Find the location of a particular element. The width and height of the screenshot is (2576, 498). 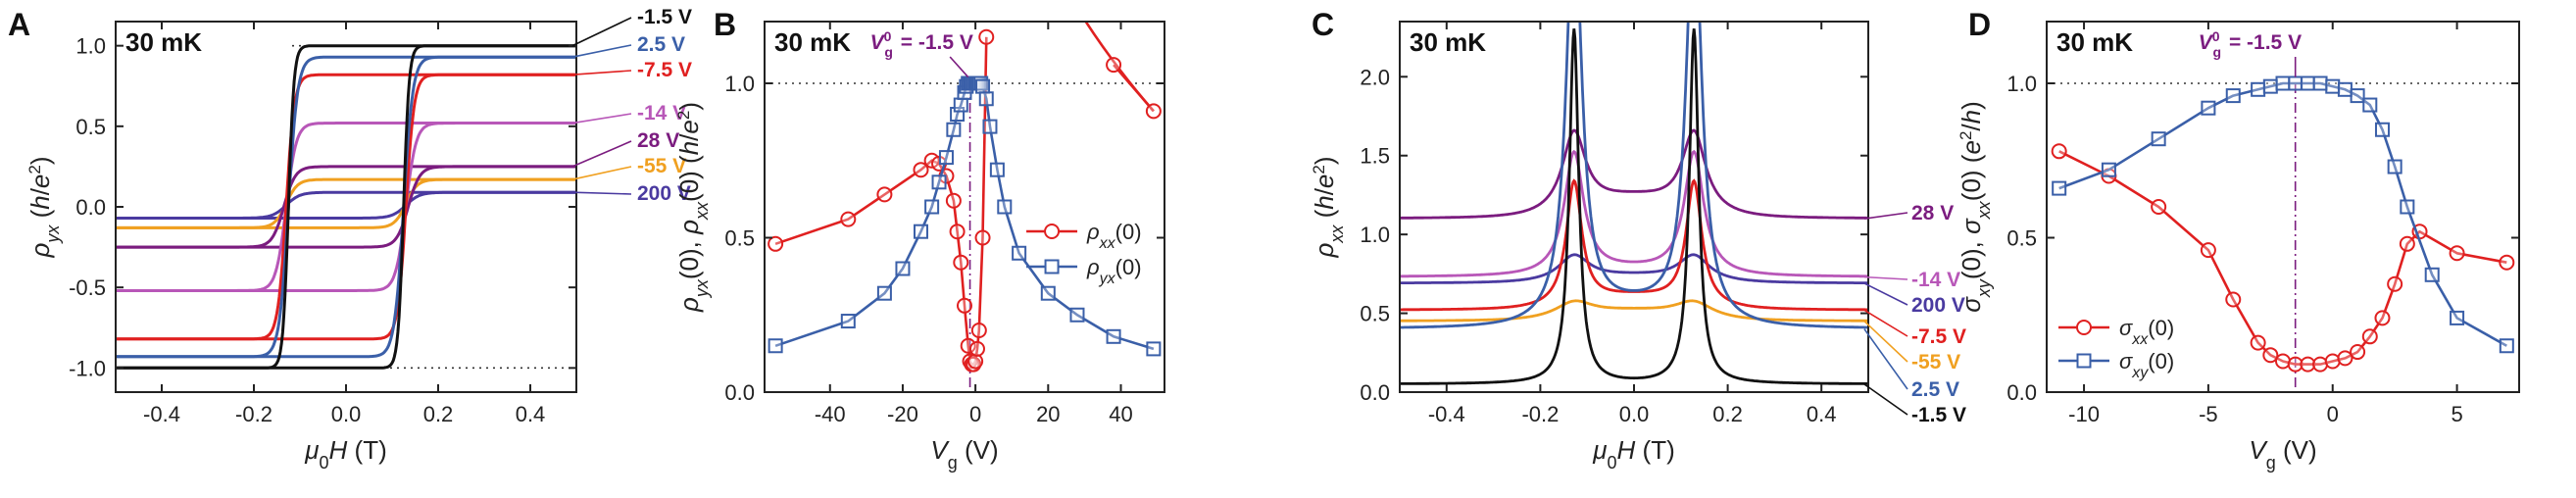

gate-voltage-label: -1.5 V is located at coordinates (1938, 415).